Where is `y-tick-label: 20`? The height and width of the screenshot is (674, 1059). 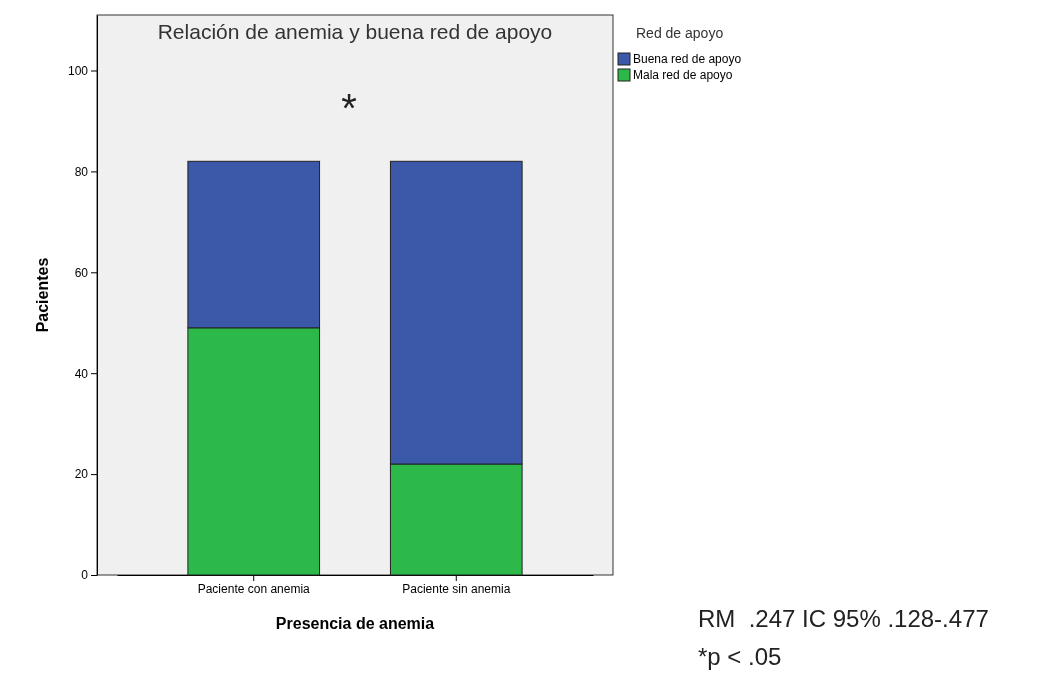
y-tick-label: 20 is located at coordinates (81, 474).